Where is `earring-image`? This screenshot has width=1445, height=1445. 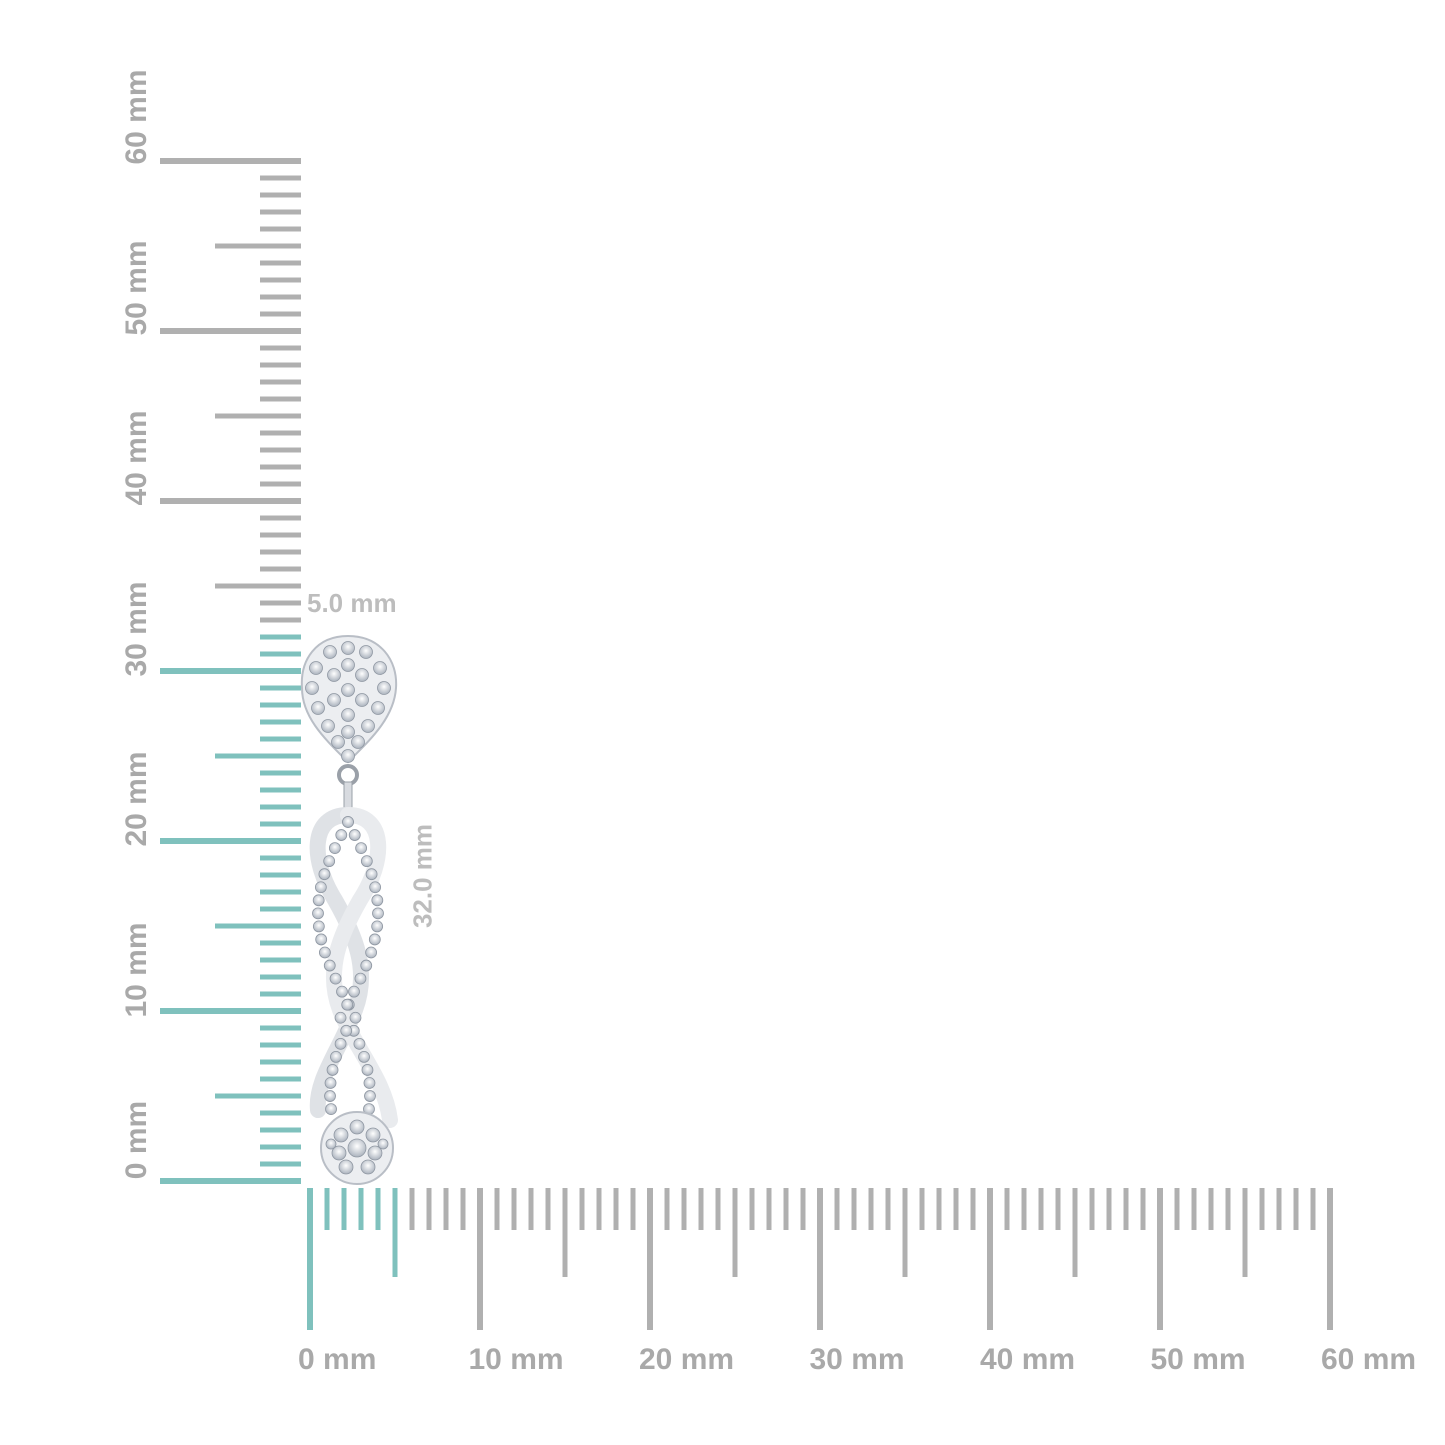 earring-image is located at coordinates (349, 909).